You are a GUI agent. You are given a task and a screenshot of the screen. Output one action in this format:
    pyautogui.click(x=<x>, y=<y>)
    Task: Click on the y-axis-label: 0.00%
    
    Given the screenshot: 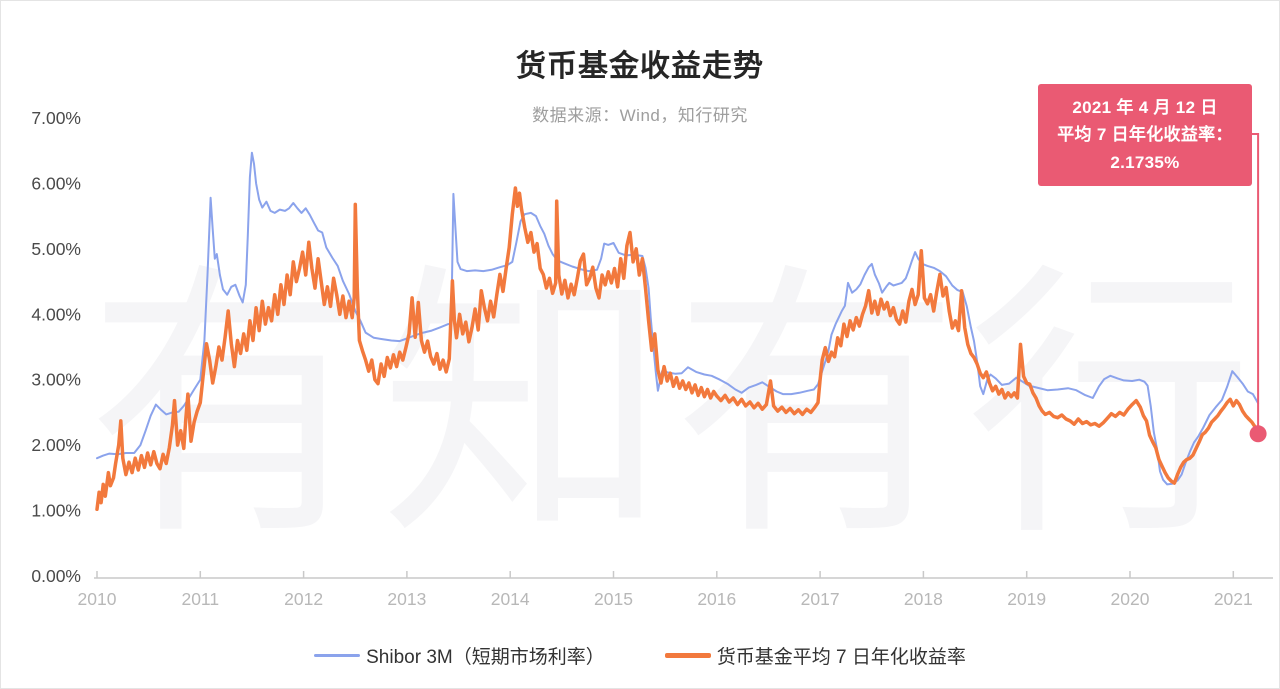 What is the action you would take?
    pyautogui.click(x=56, y=576)
    